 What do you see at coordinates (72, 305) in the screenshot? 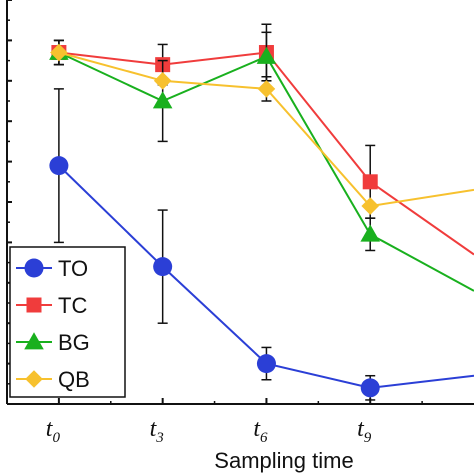
I see `legend-label: TC` at bounding box center [72, 305].